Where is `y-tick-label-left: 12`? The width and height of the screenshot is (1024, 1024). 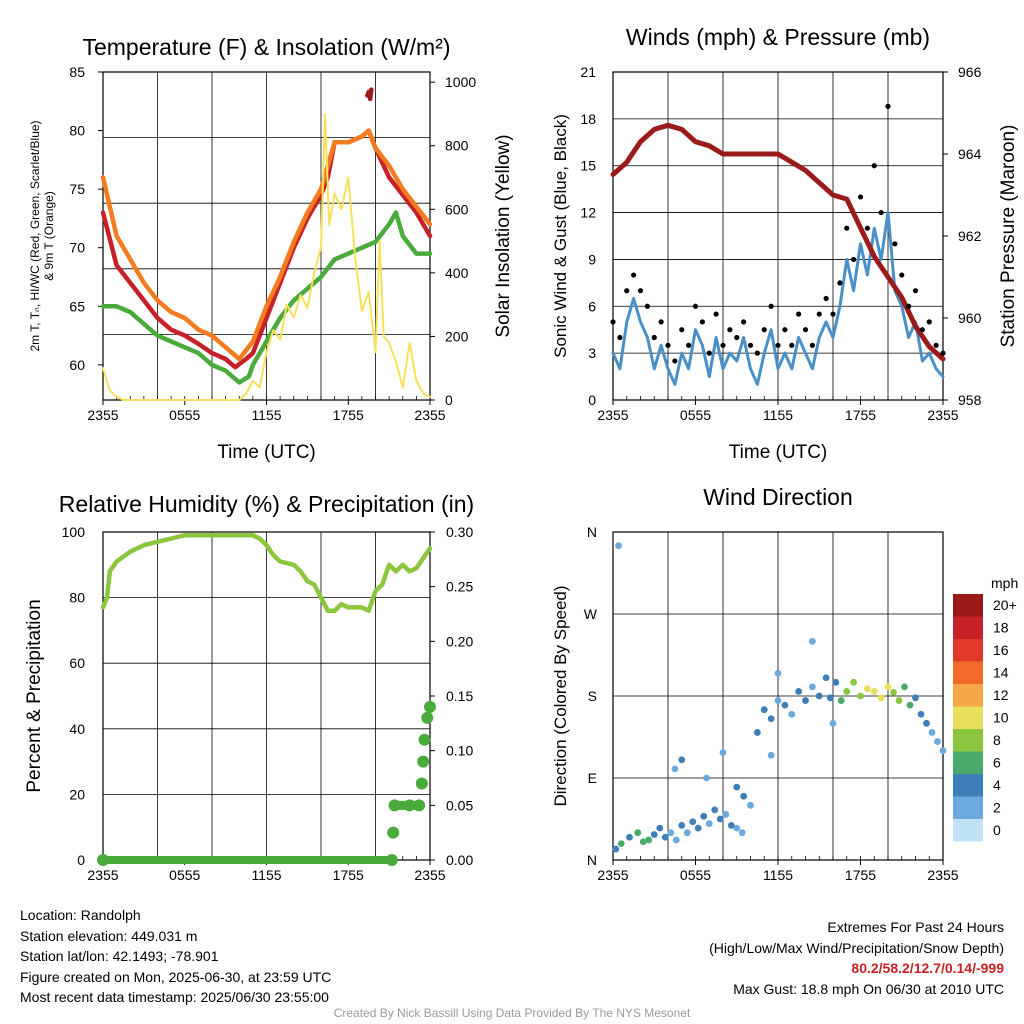
y-tick-label-left: 12 is located at coordinates (588, 213).